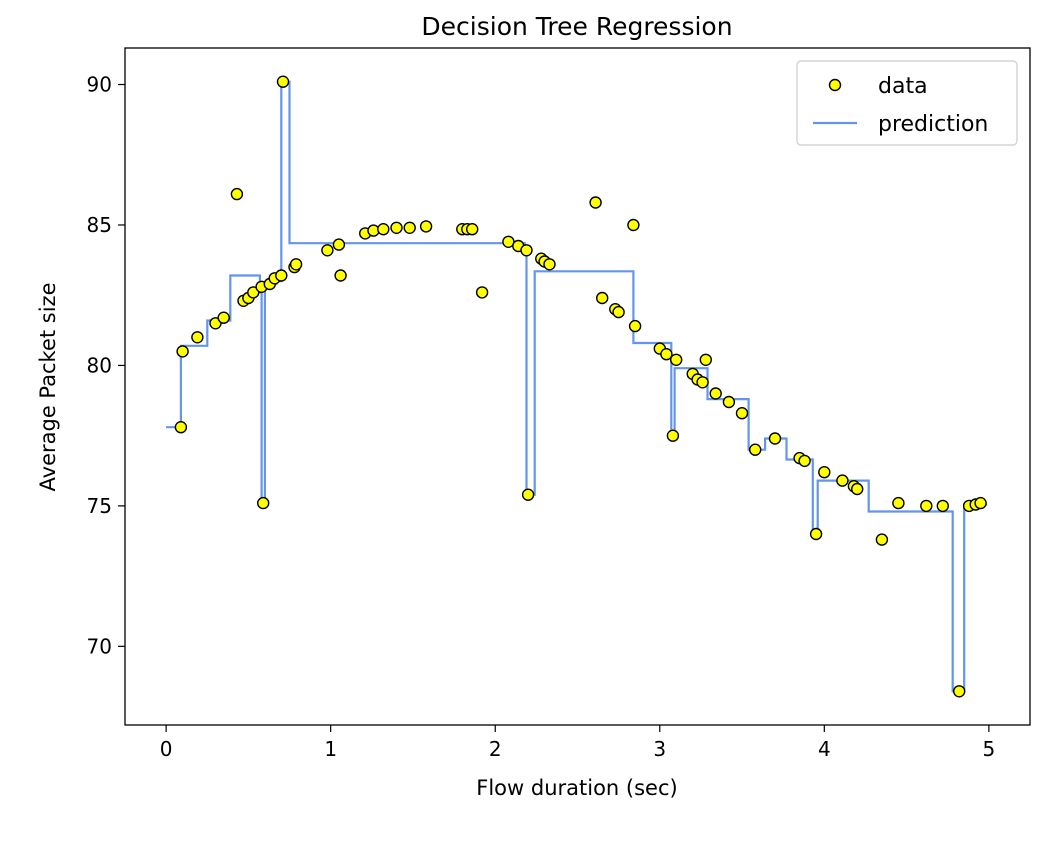  I want to click on x-tick-label: 1, so click(330, 749).